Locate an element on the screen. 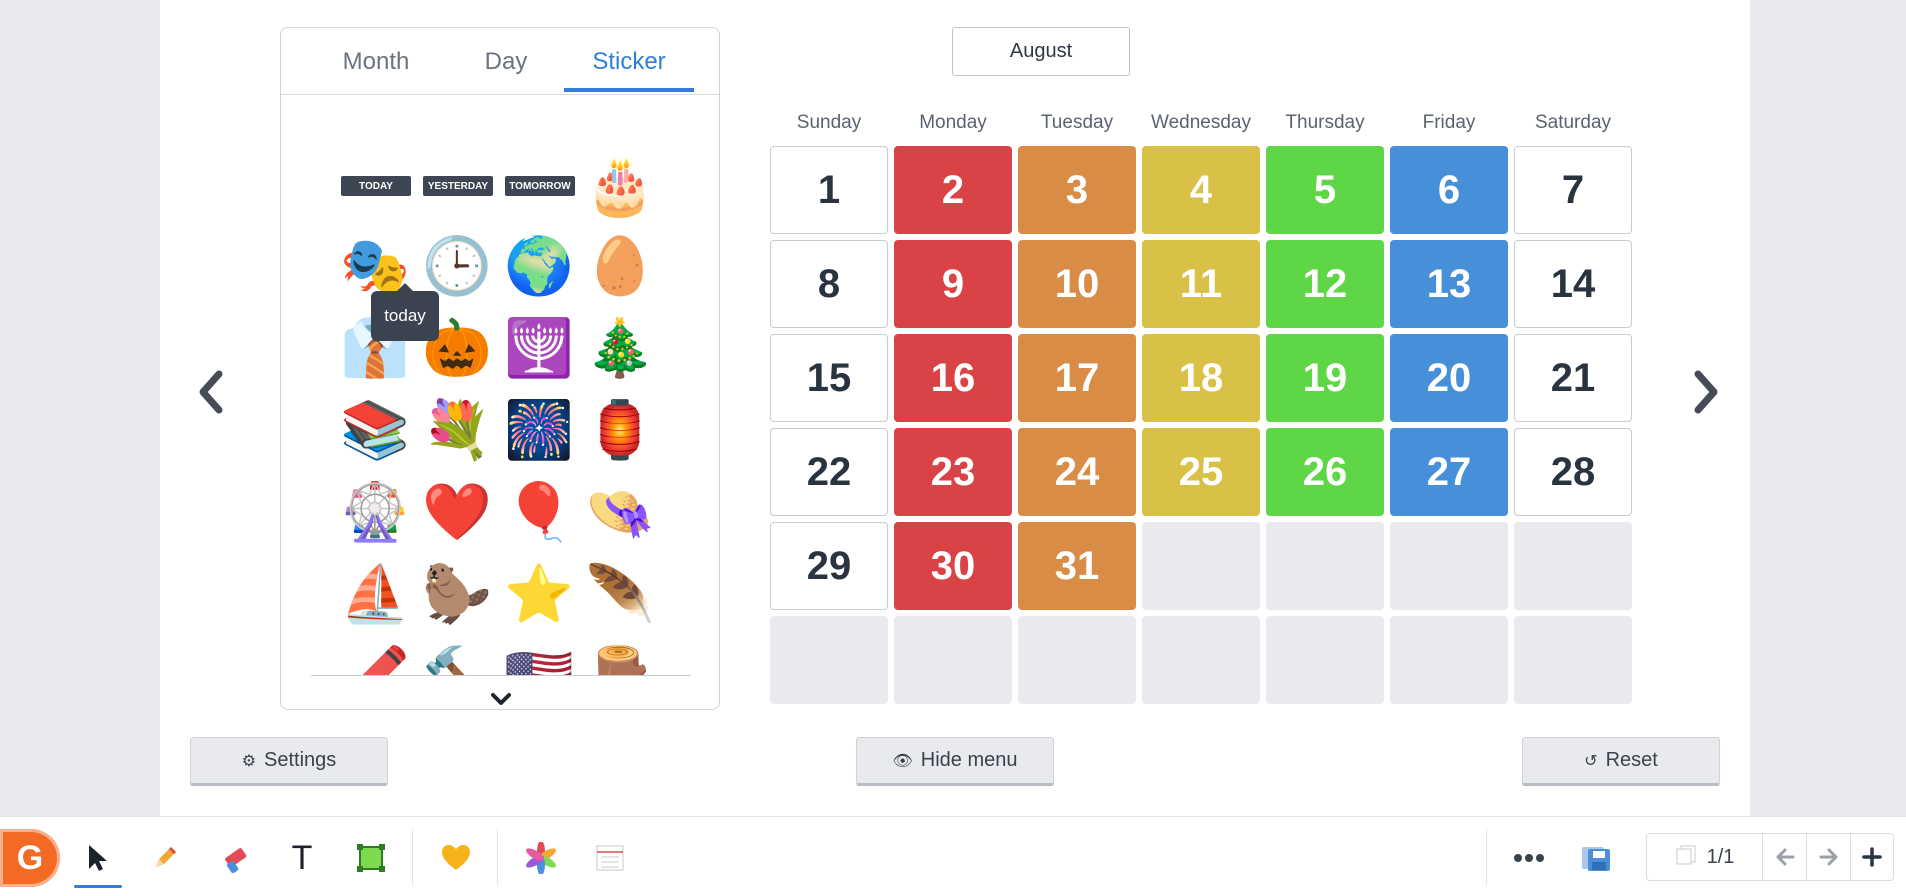  previous-page-button is located at coordinates (1785, 857).